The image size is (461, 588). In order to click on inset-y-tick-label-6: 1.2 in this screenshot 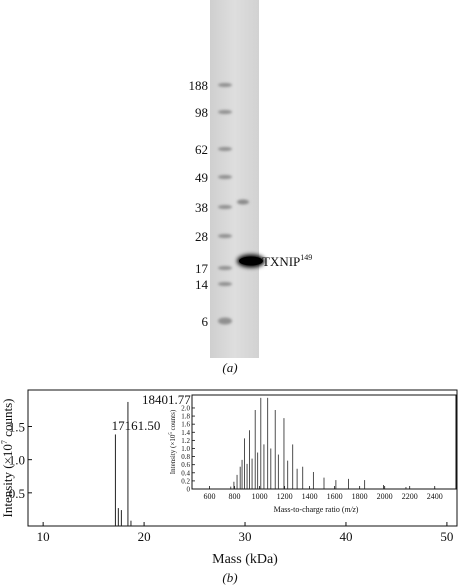, I will do `click(185, 441)`.